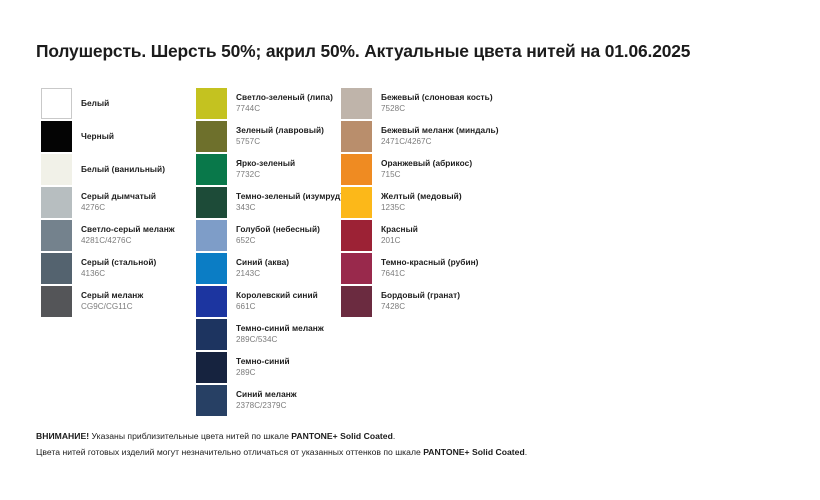  I want to click on swatch-labels: Красный 201C, so click(399, 235).